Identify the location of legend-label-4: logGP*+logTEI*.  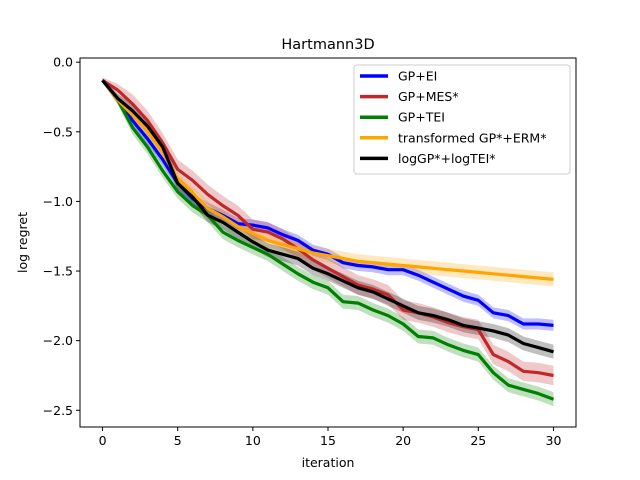
(447, 158).